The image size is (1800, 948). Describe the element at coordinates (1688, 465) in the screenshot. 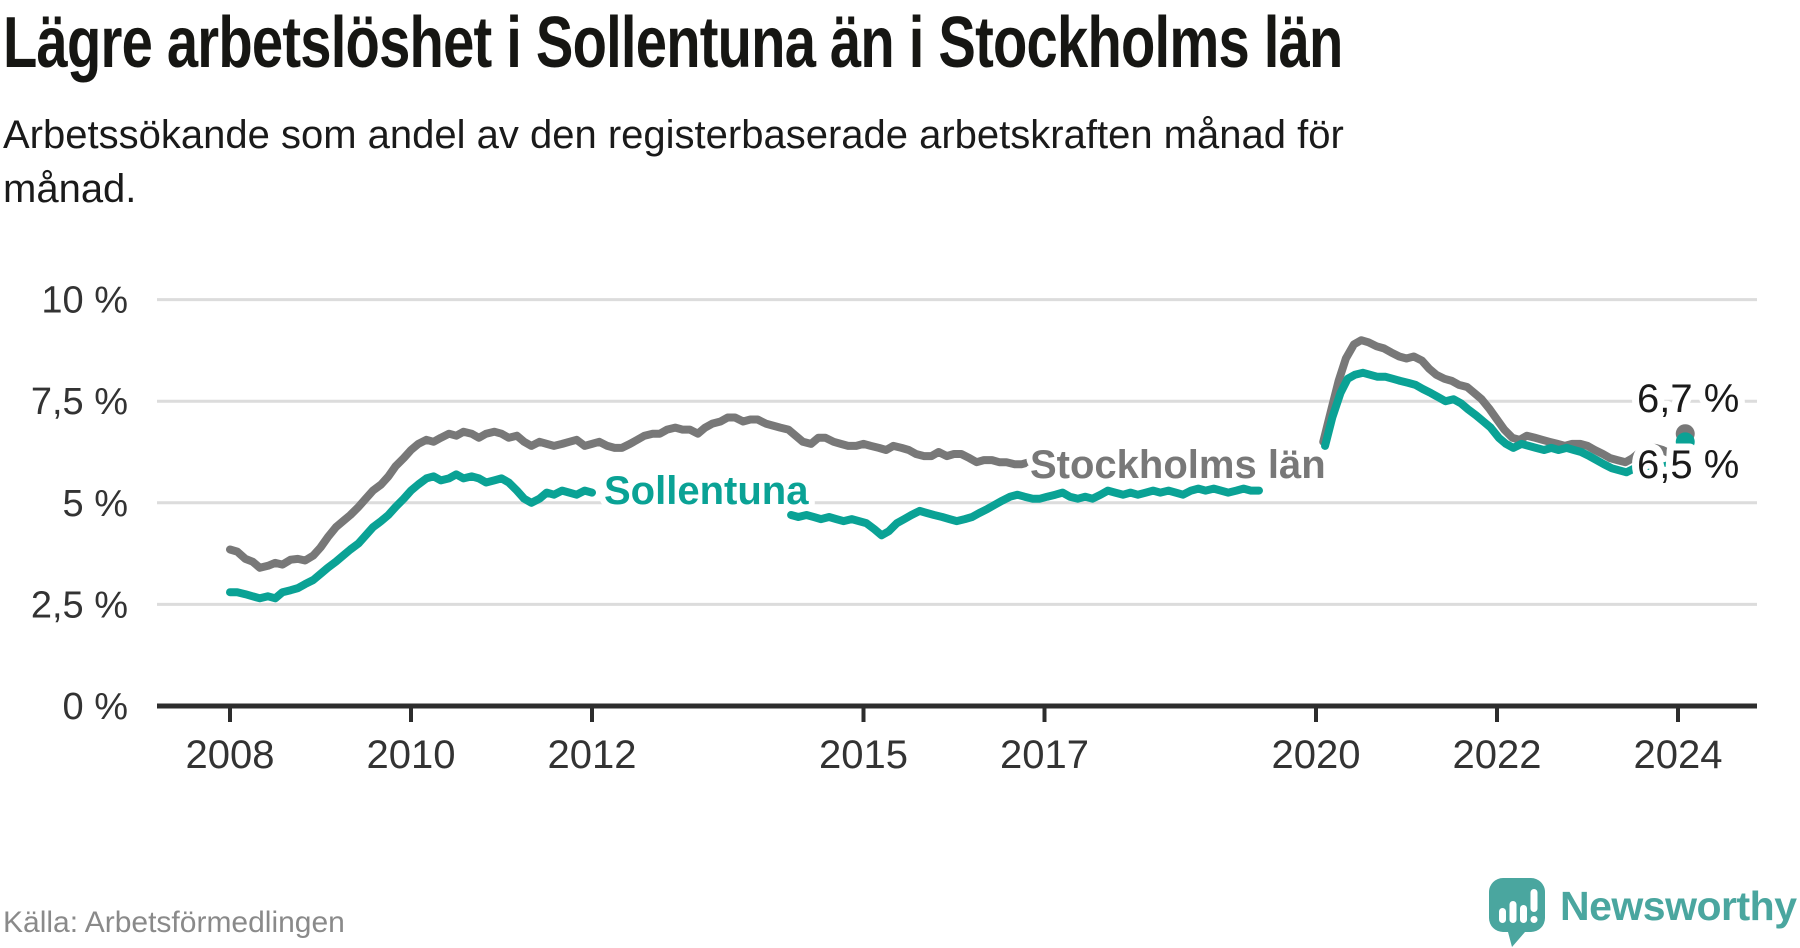

I see `end-value-label: 6,5 %` at that location.